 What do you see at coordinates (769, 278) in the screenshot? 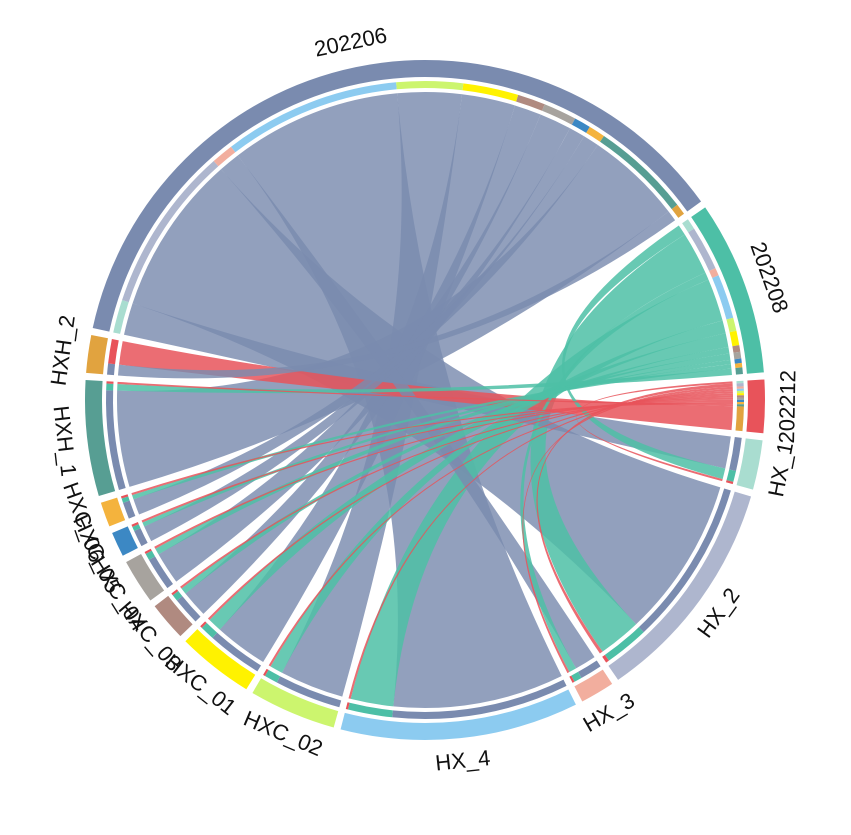
I see `sector-label-202208: 202208` at bounding box center [769, 278].